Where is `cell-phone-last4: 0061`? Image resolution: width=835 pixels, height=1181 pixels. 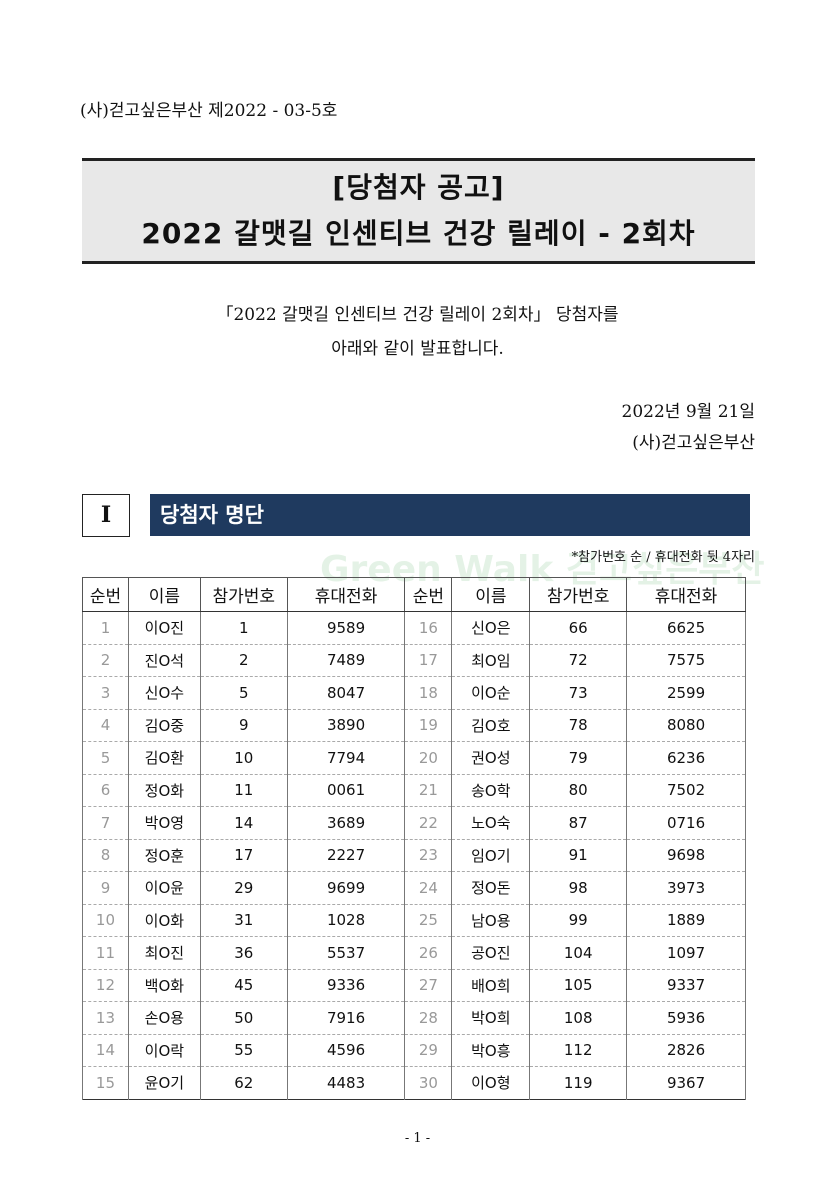
cell-phone-last4: 0061 is located at coordinates (346, 790).